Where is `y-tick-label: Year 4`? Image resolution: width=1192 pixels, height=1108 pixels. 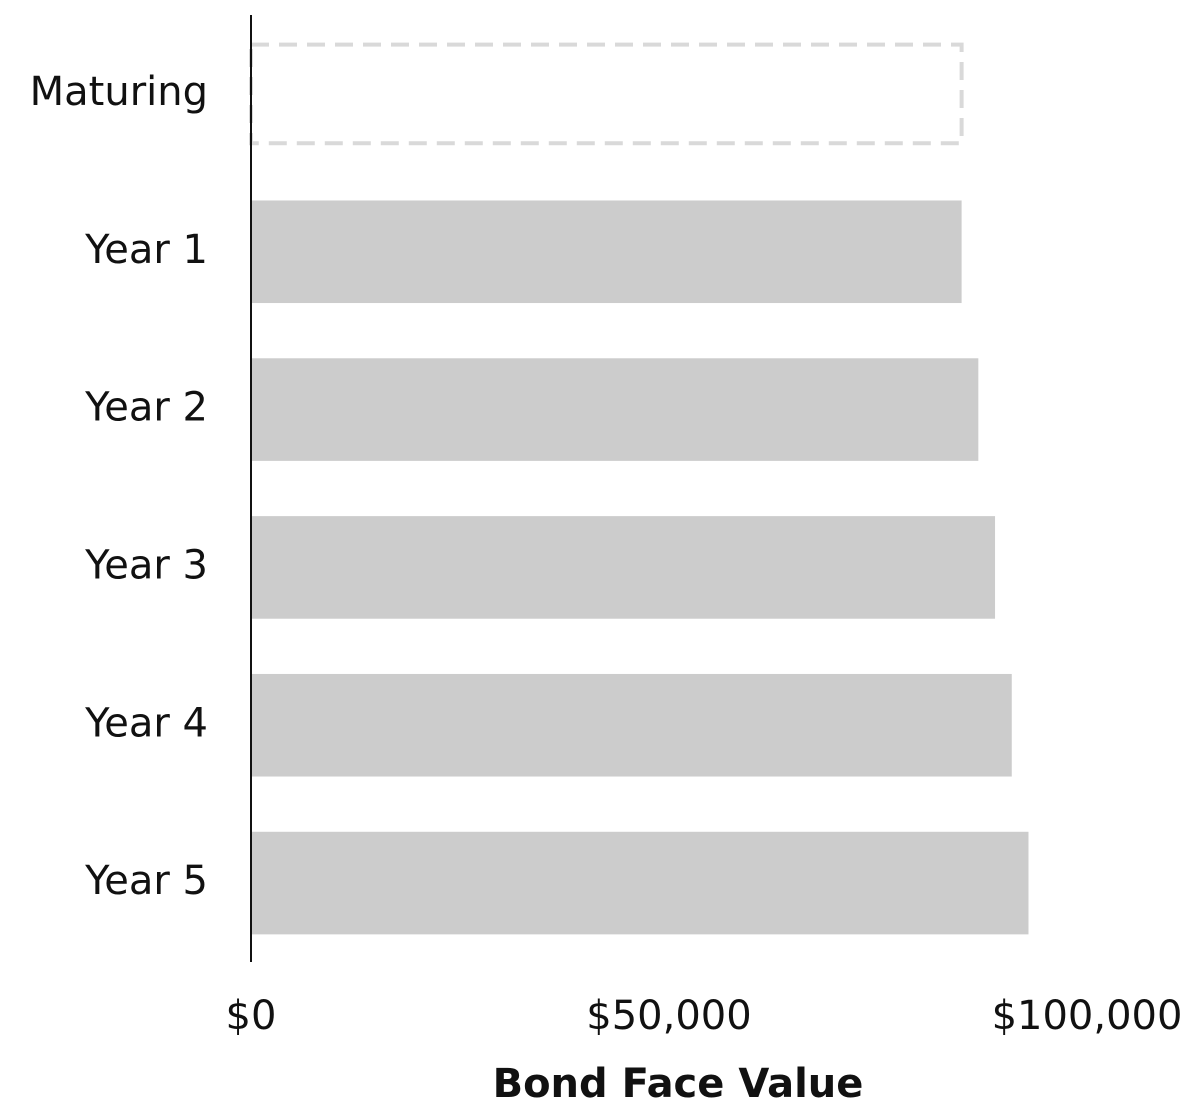
y-tick-label: Year 4 is located at coordinates (146, 723).